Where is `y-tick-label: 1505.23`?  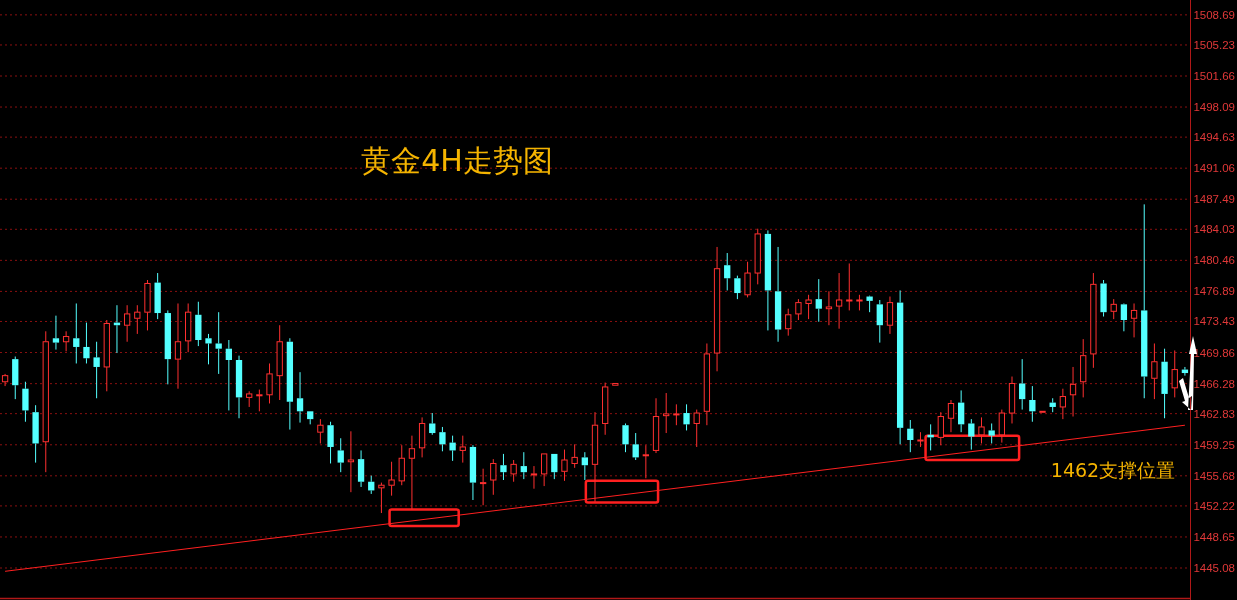 y-tick-label: 1505.23 is located at coordinates (1214, 44).